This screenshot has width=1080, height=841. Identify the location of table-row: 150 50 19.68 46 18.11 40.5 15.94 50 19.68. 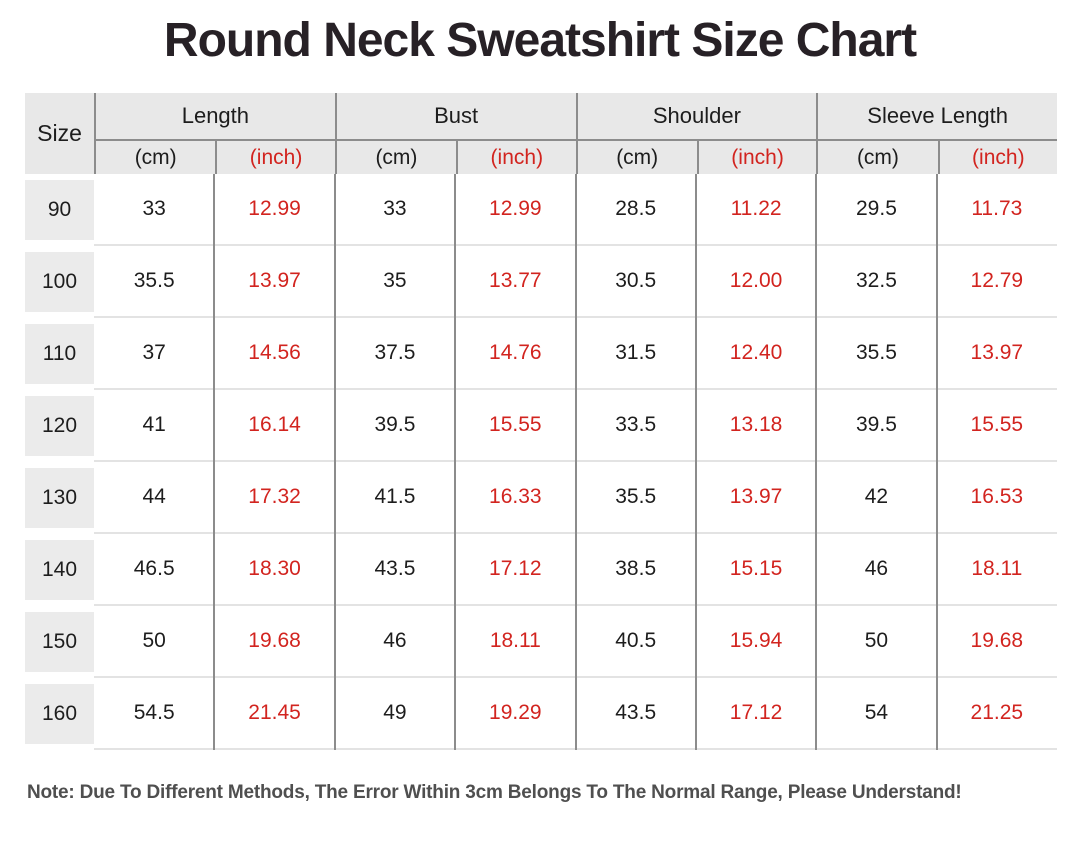
(541, 642).